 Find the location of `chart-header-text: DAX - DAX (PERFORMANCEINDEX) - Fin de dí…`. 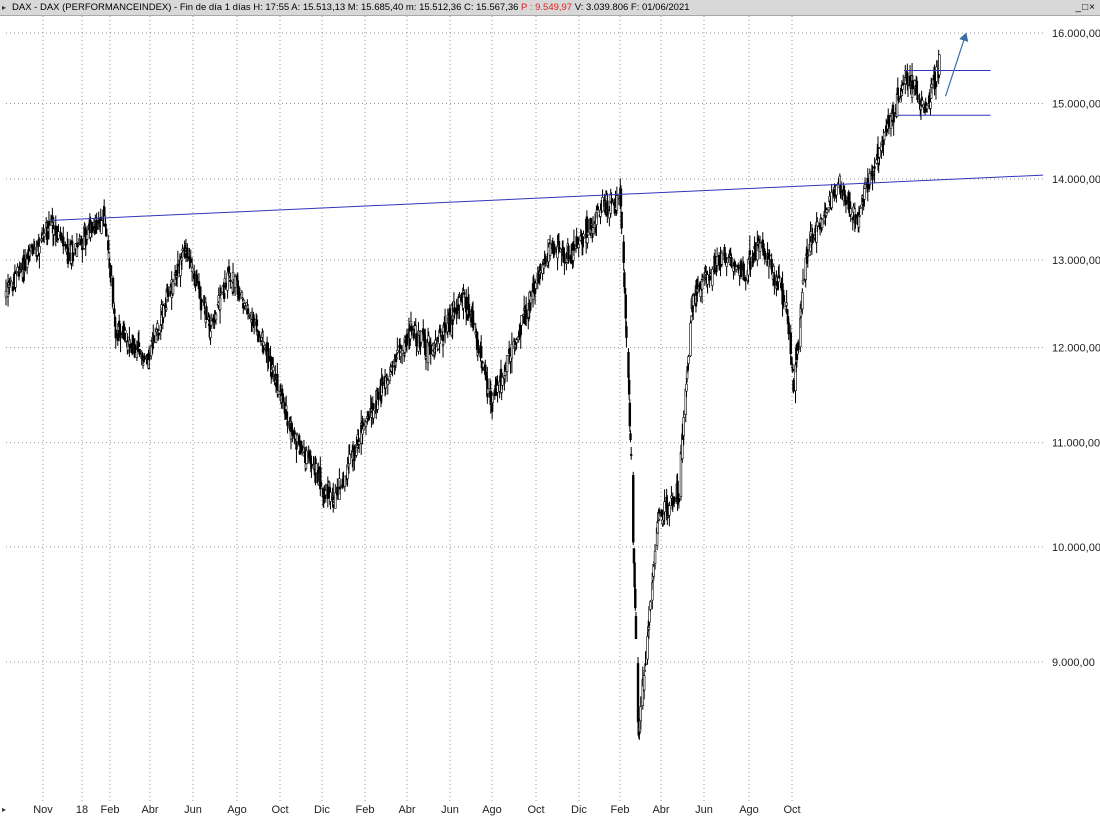

chart-header-text: DAX - DAX (PERFORMANCEINDEX) - Fin de dí… is located at coordinates (351, 7).